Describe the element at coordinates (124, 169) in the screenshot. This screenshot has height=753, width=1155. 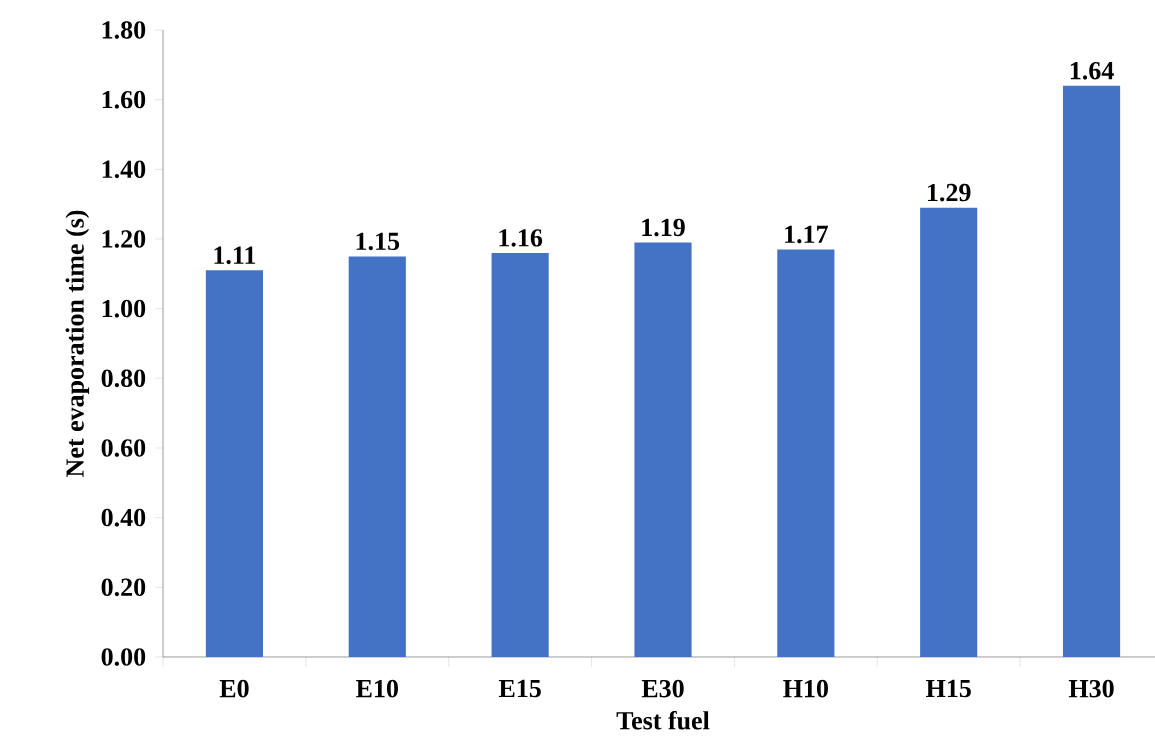
I see `y-tick-label: 1.40` at that location.